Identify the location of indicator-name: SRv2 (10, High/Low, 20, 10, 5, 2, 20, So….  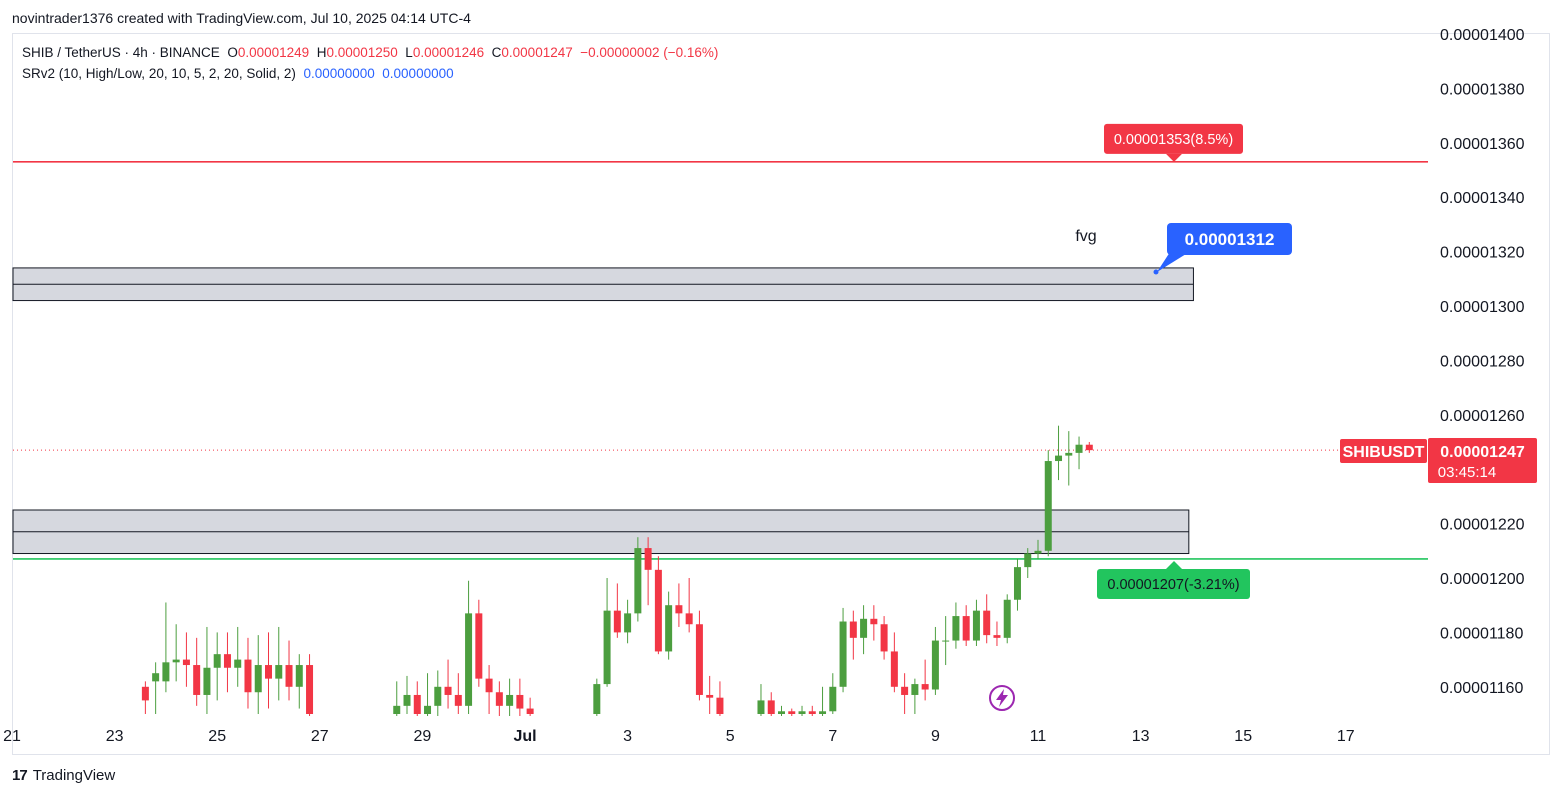
(159, 73).